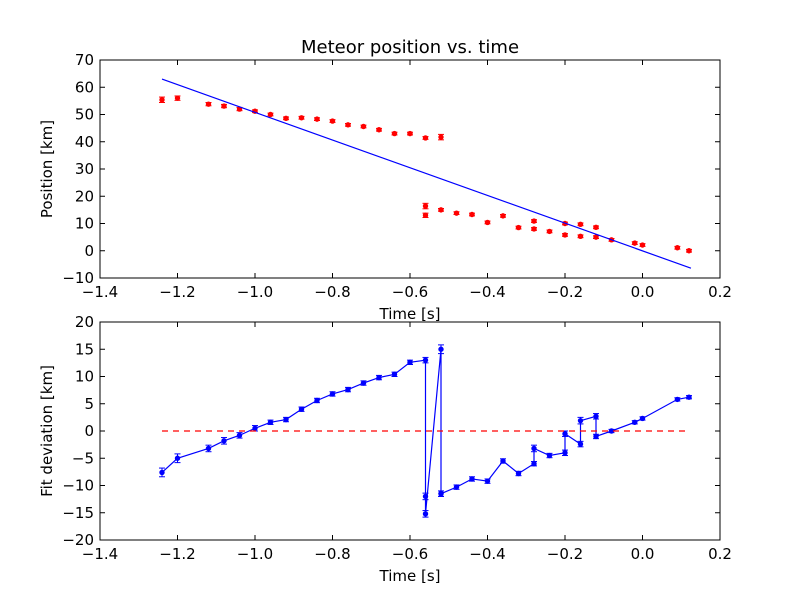 The image size is (800, 600). What do you see at coordinates (78, 486) in the screenshot?
I see `y-tick-label: −10` at bounding box center [78, 486].